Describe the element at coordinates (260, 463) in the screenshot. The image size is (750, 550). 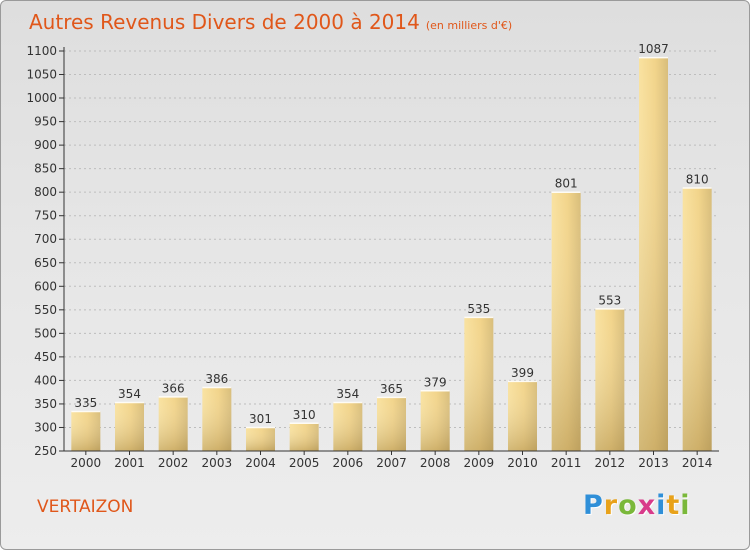
I see `x-tick-label: 2004` at that location.